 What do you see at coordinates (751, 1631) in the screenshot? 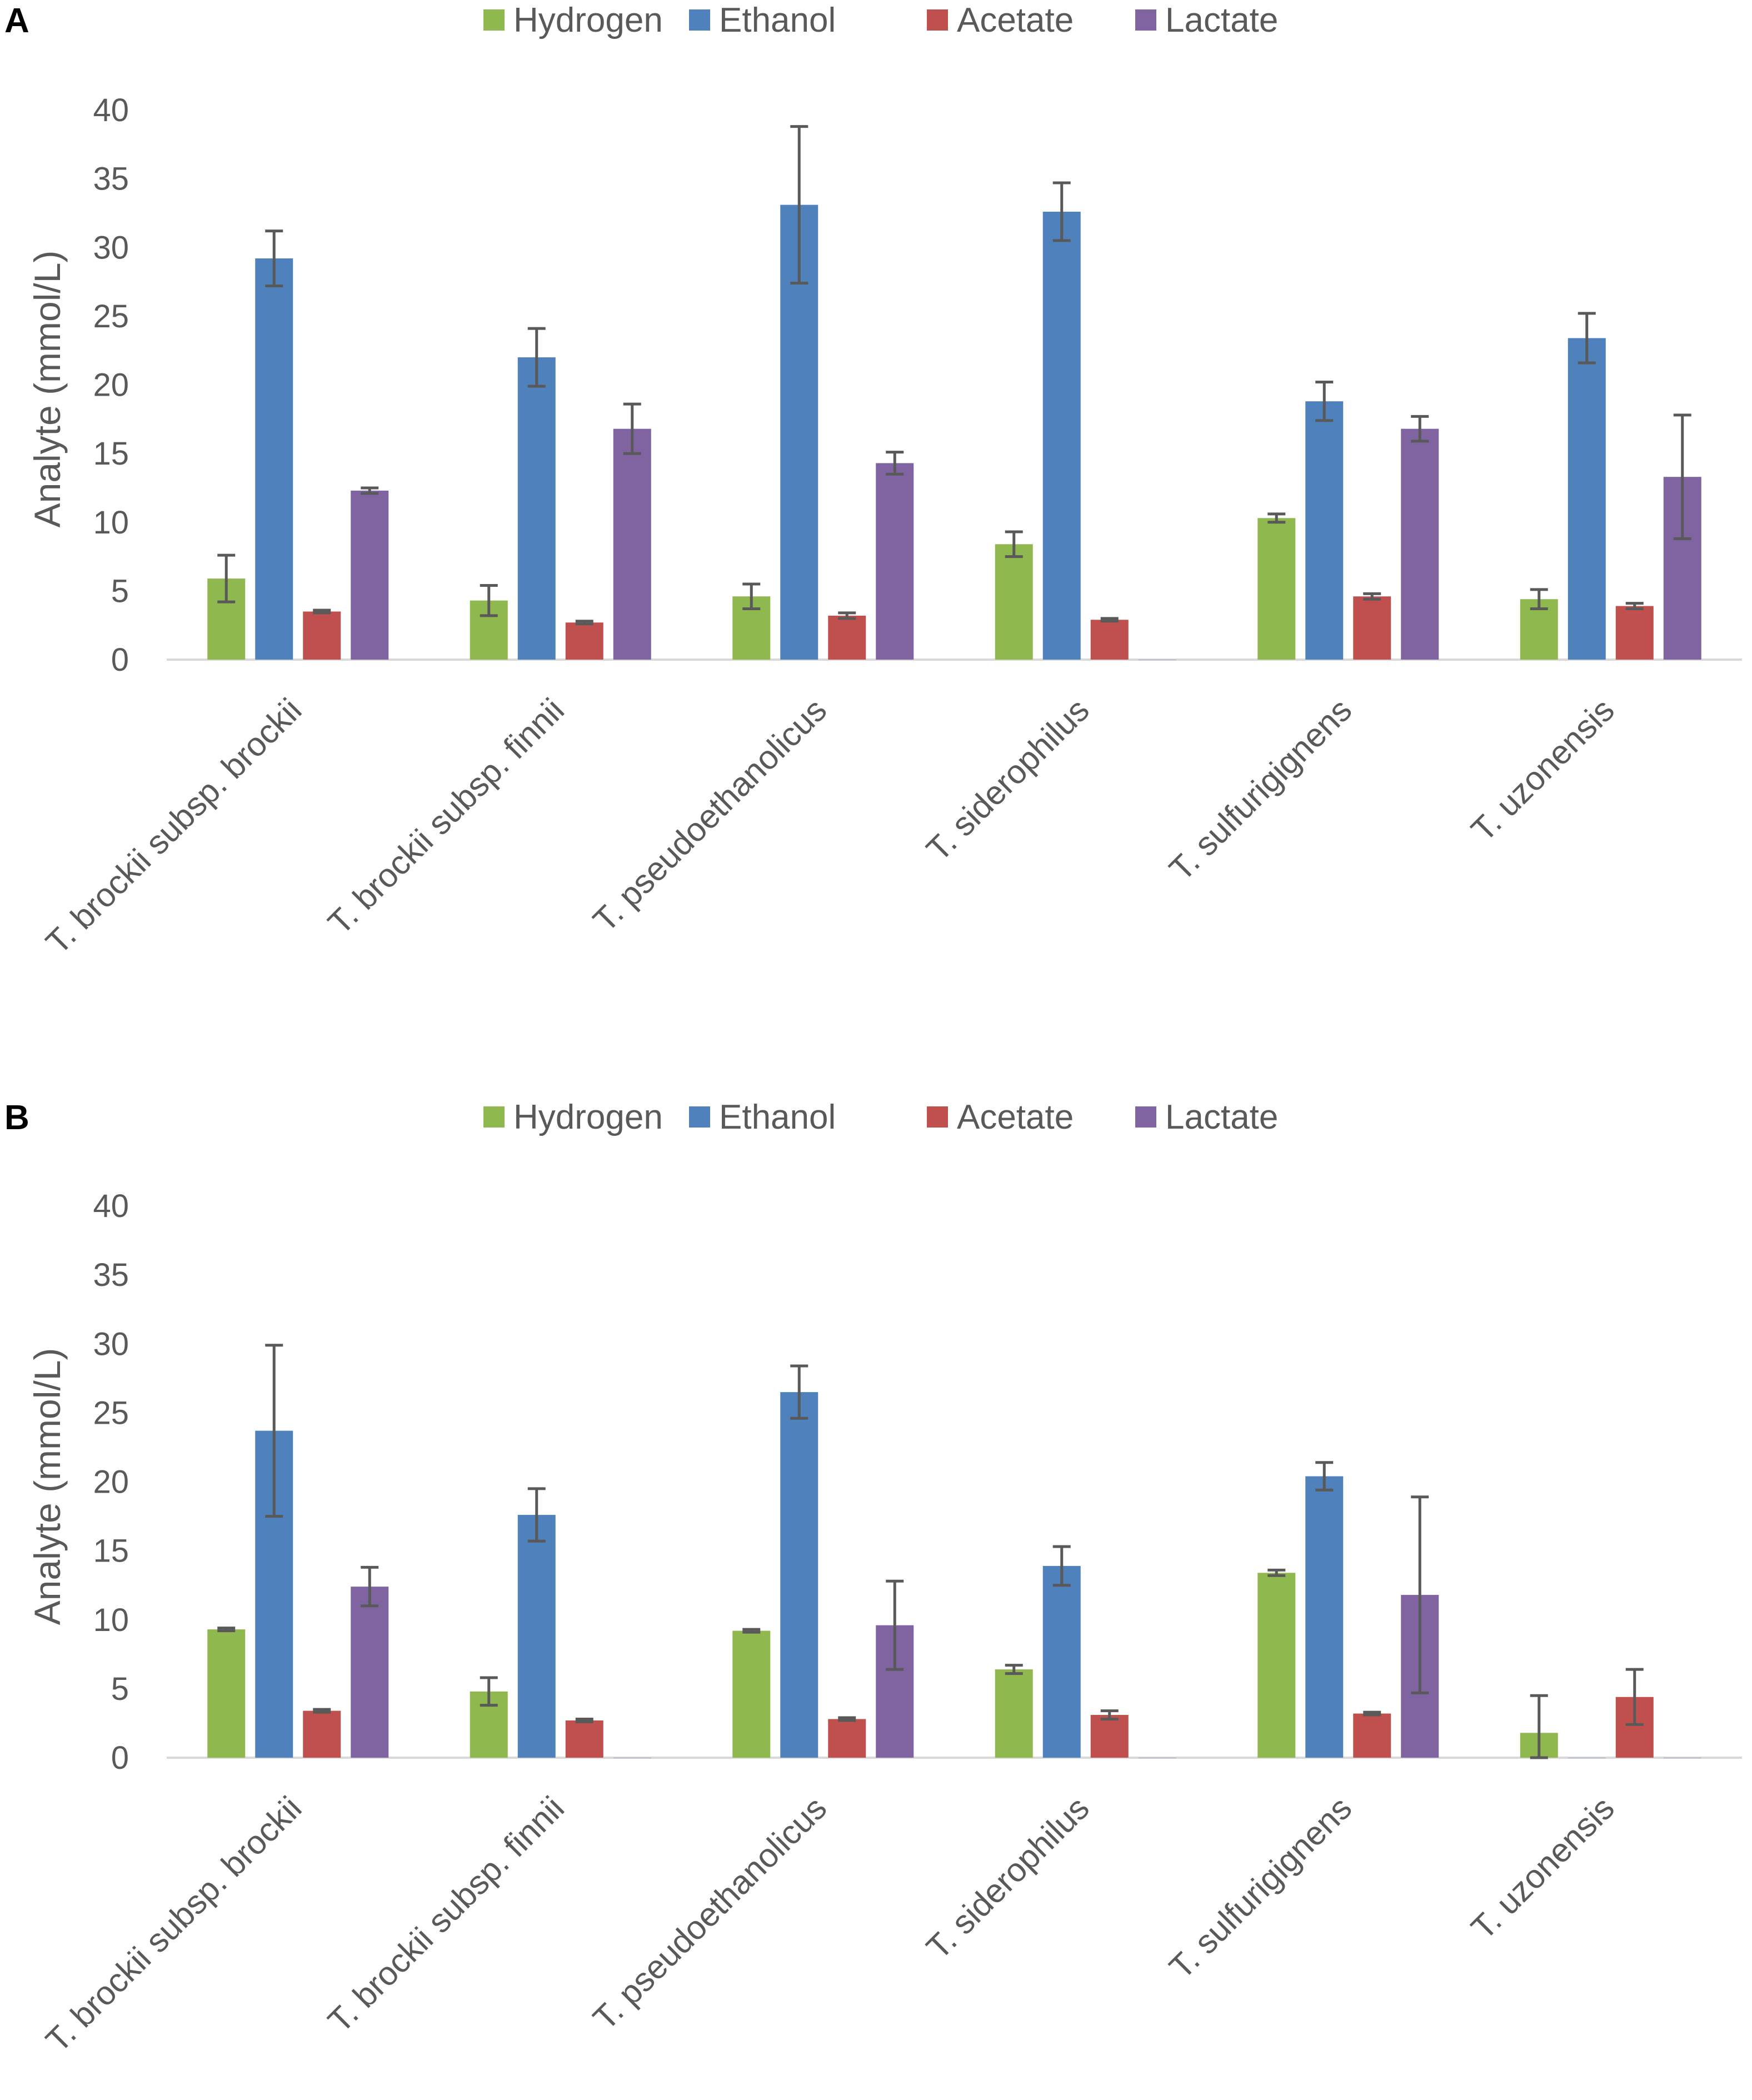
I see `error-bar-hydrogen-3-b` at bounding box center [751, 1631].